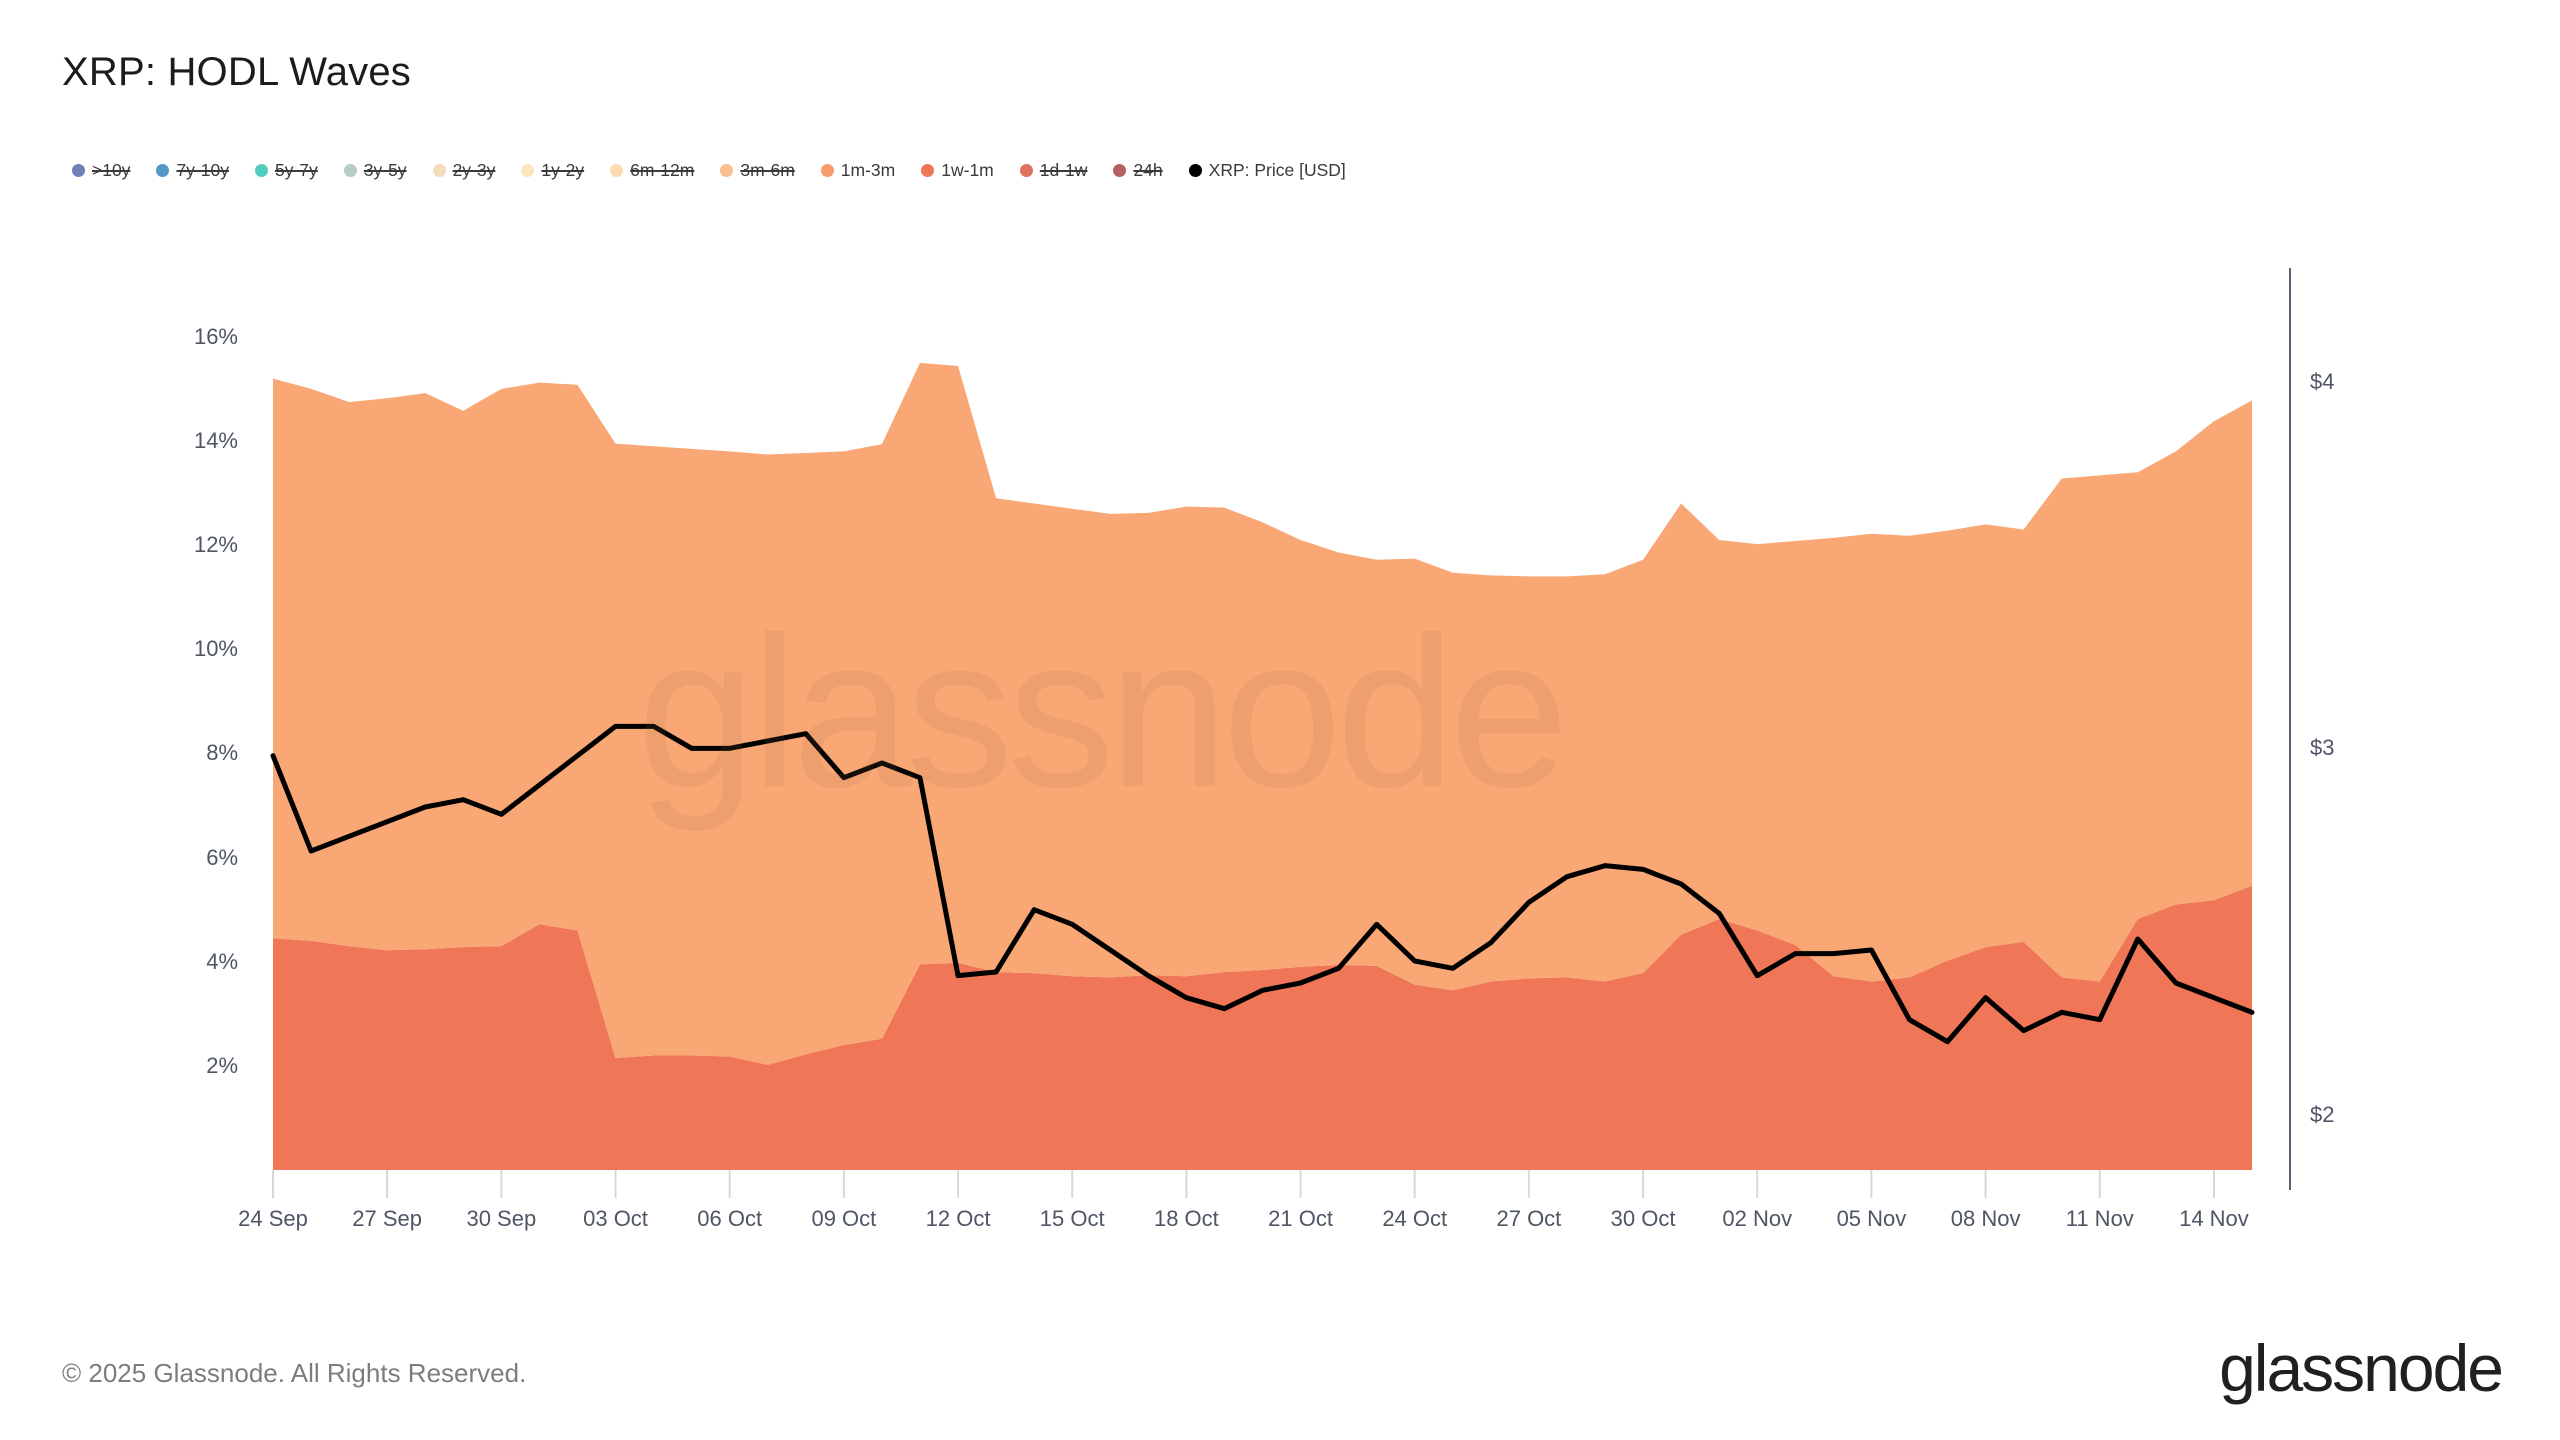 The width and height of the screenshot is (2560, 1440). What do you see at coordinates (1985, 1218) in the screenshot?
I see `x-axis-tick-label: 08 Nov` at bounding box center [1985, 1218].